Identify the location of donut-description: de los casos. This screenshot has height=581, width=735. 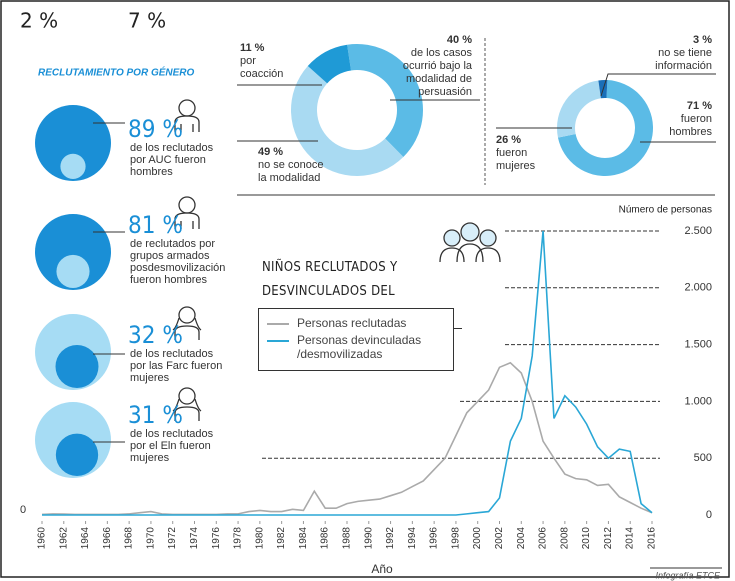
(442, 53).